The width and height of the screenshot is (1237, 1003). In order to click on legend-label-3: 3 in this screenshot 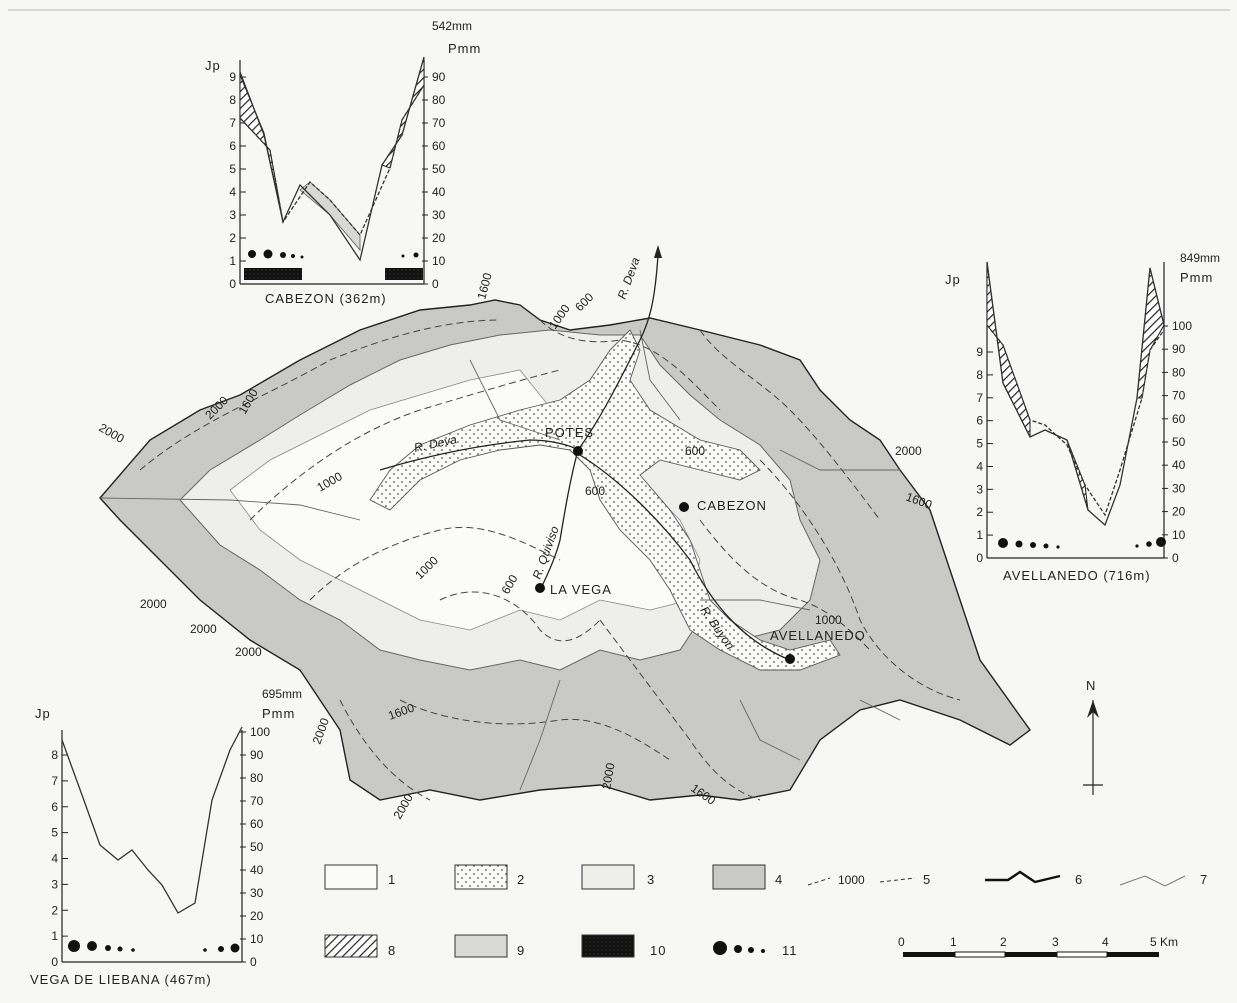, I will do `click(651, 879)`.